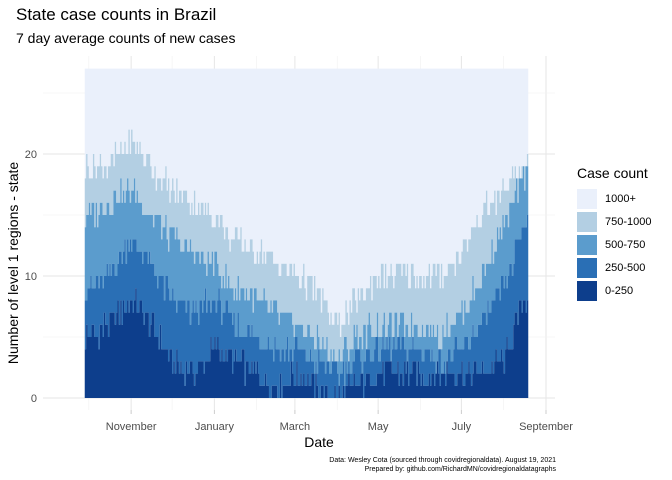 The image size is (672, 480). What do you see at coordinates (625, 267) in the screenshot?
I see `legend-label: 250-500` at bounding box center [625, 267].